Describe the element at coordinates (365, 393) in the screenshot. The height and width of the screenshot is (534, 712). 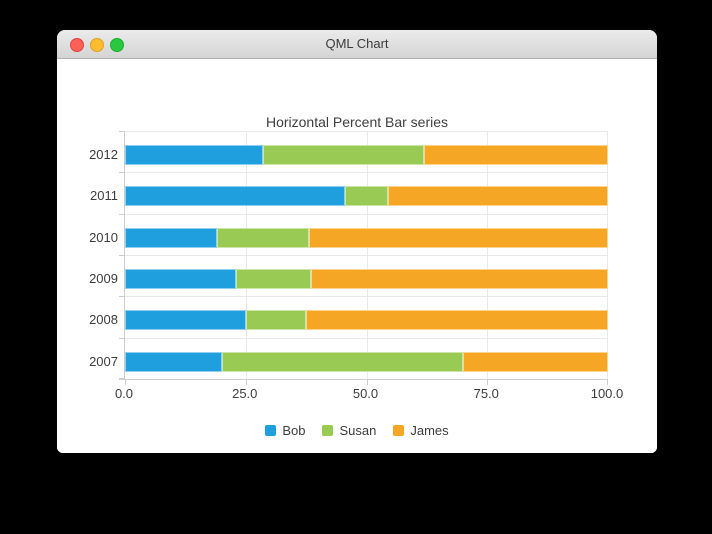
I see `x-axis-tick-label: 50.0` at that location.